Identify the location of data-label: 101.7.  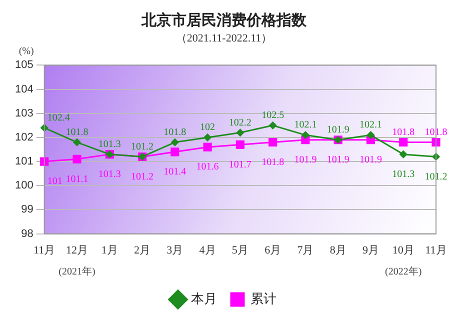
(240, 164).